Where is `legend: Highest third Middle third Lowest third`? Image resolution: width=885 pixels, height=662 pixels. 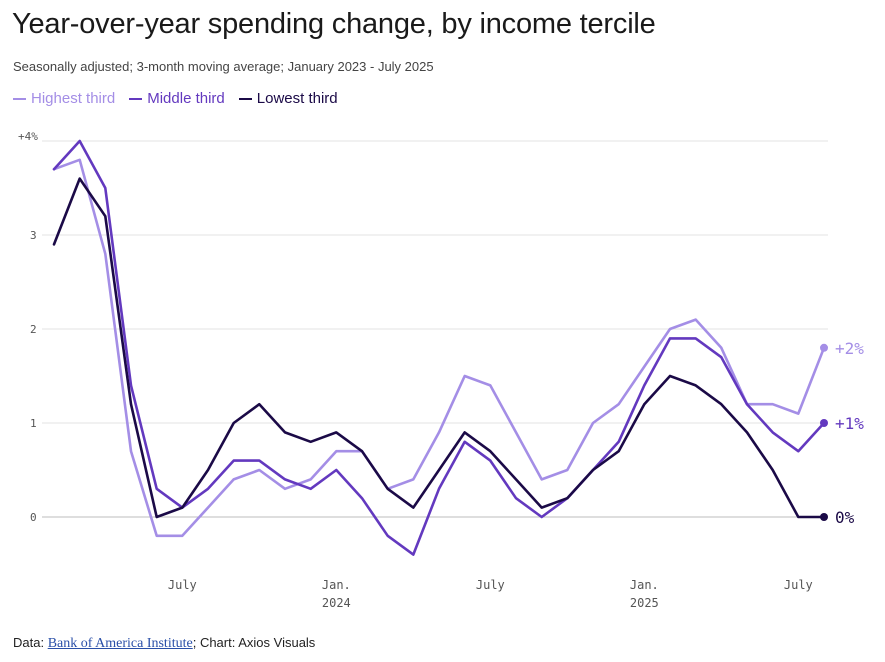
legend: Highest third Middle third Lowest third is located at coordinates (175, 98).